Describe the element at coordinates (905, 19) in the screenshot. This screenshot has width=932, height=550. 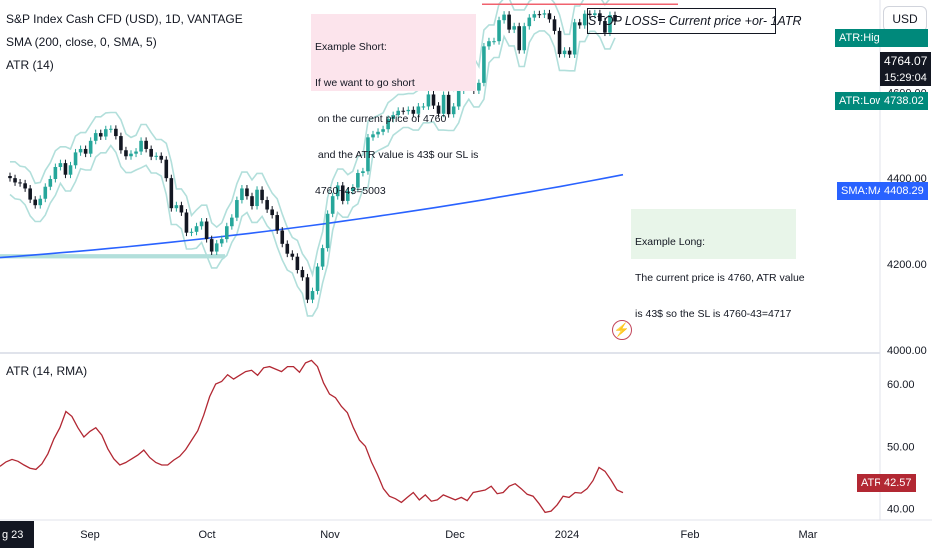
I see `currency-button: USD` at that location.